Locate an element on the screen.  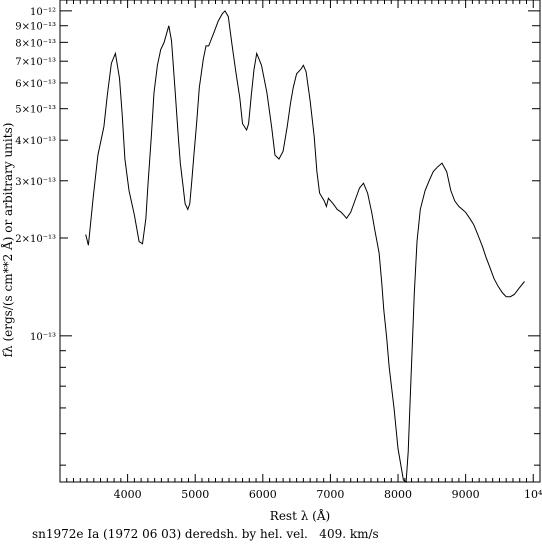
y-tick-label: 7×10⁻¹³ is located at coordinates (35, 62).